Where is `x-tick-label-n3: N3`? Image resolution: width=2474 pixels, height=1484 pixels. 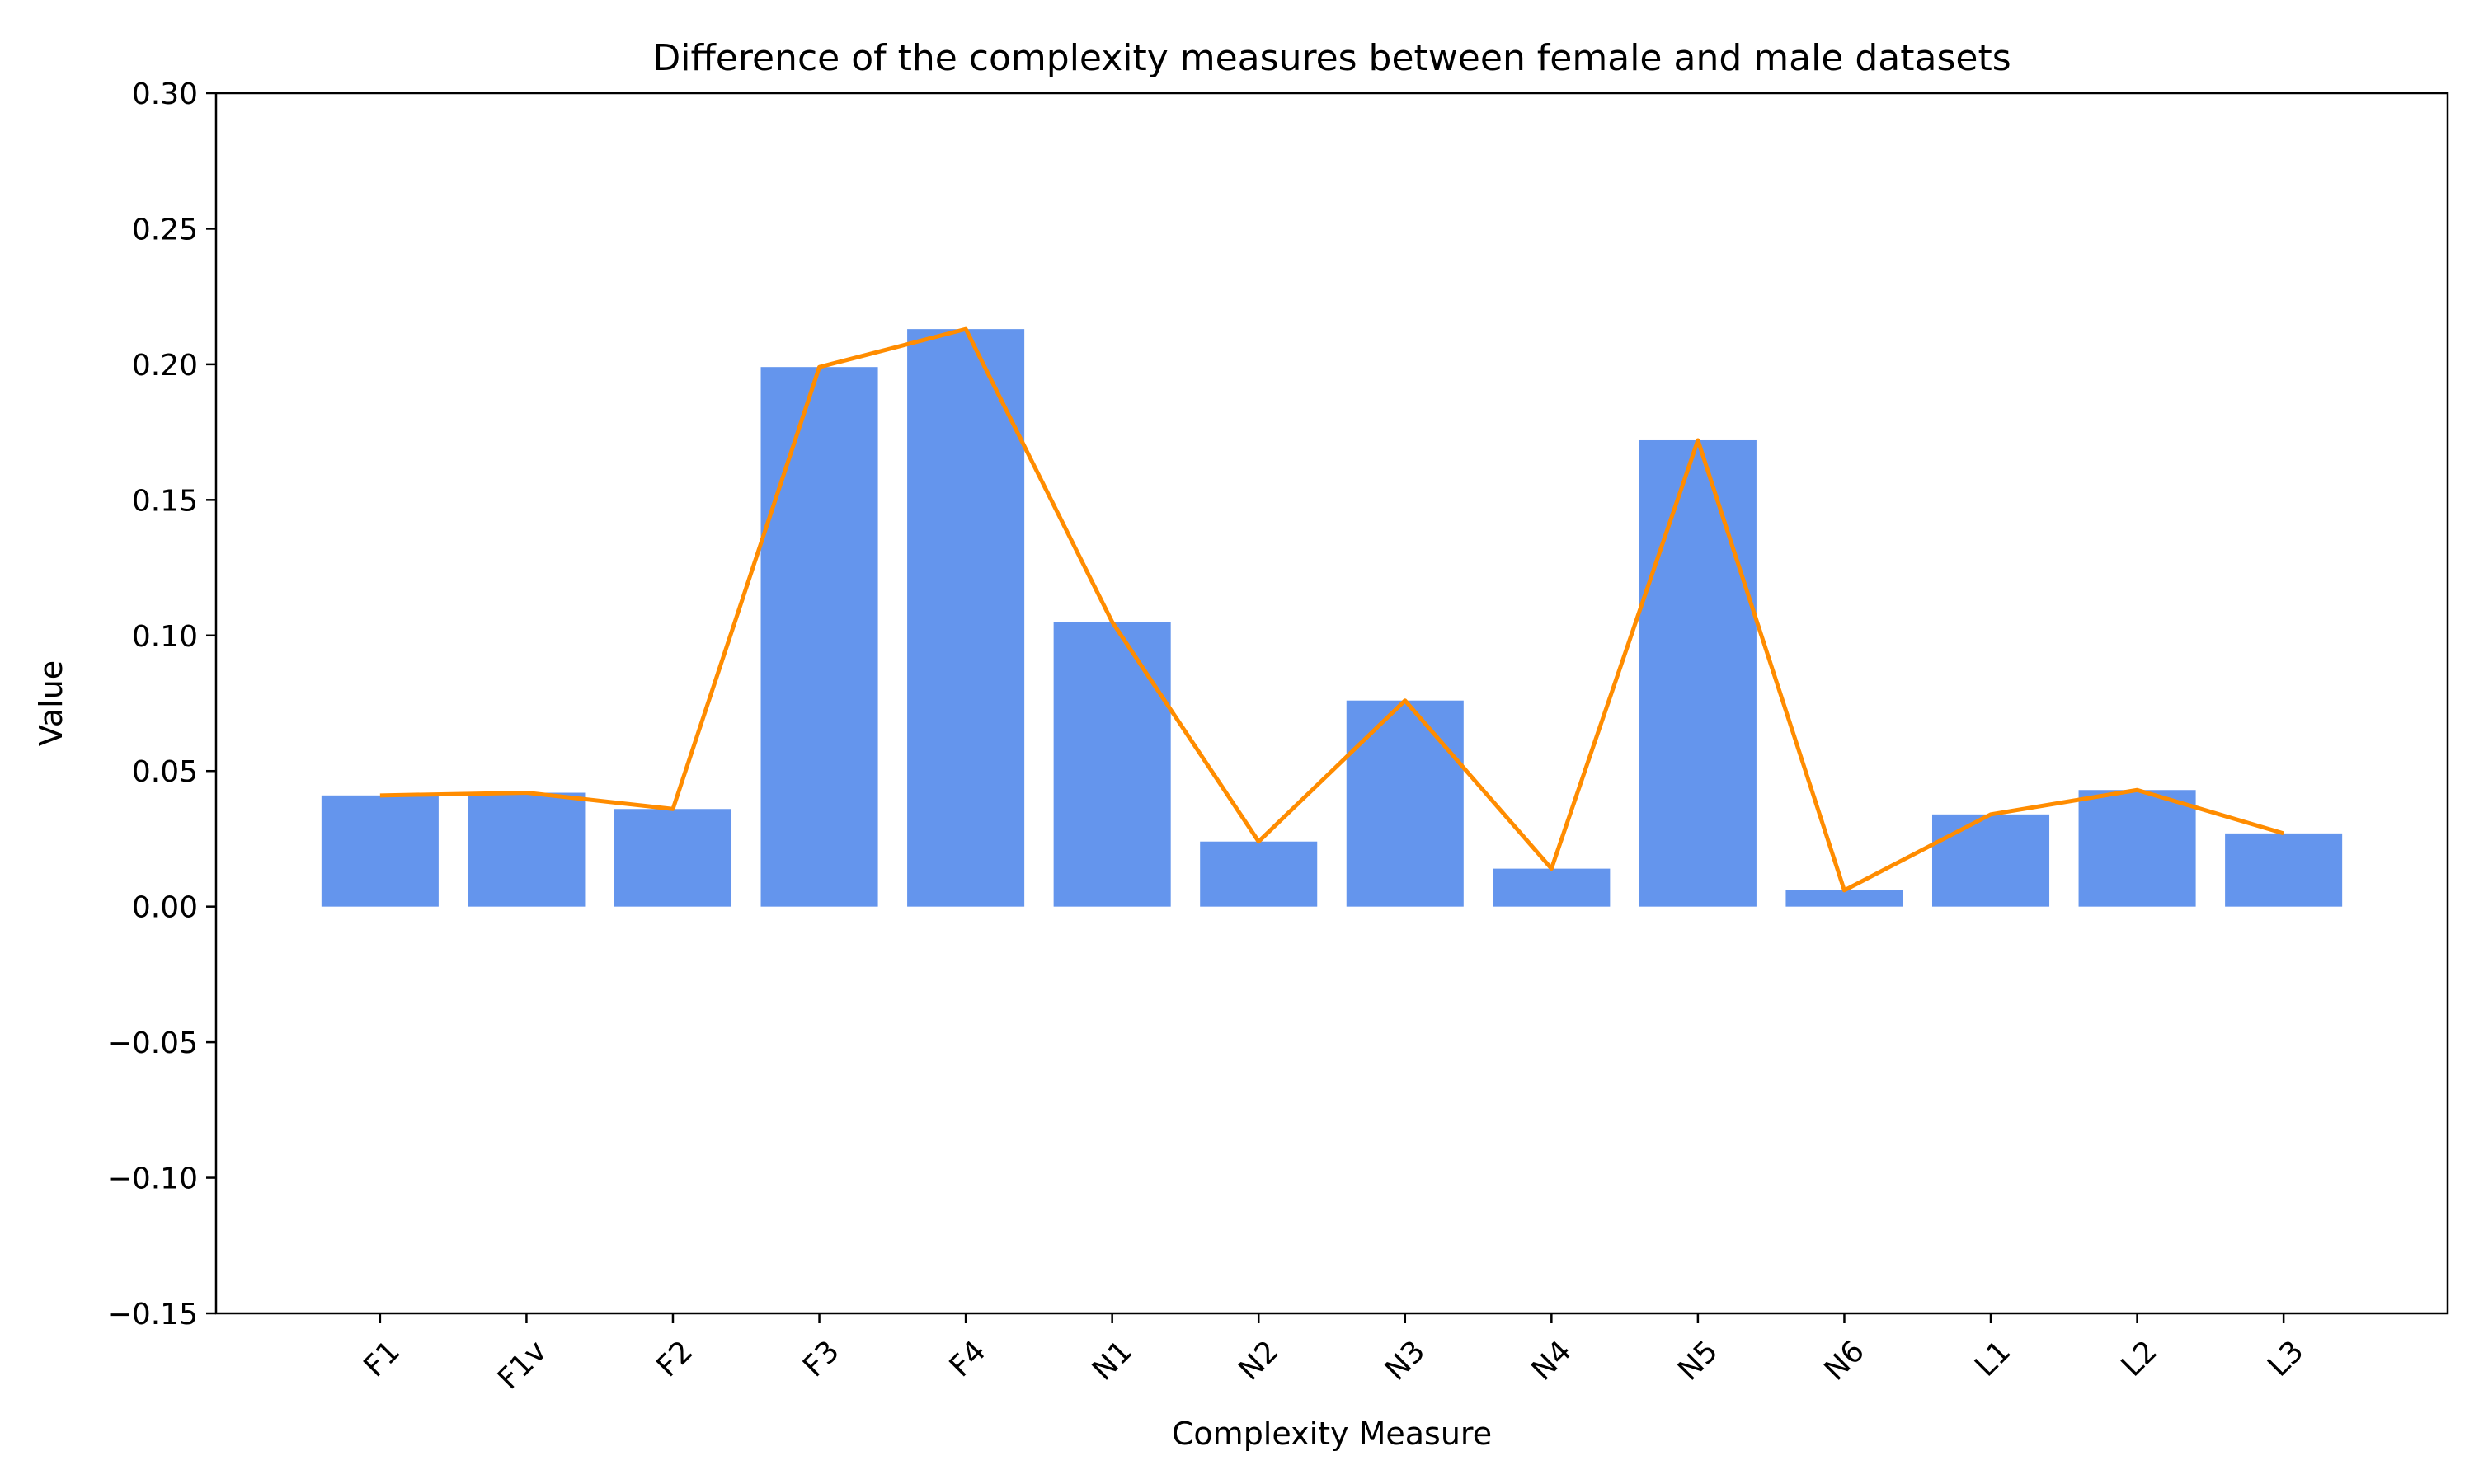 x-tick-label-n3: N3 is located at coordinates (1405, 1360).